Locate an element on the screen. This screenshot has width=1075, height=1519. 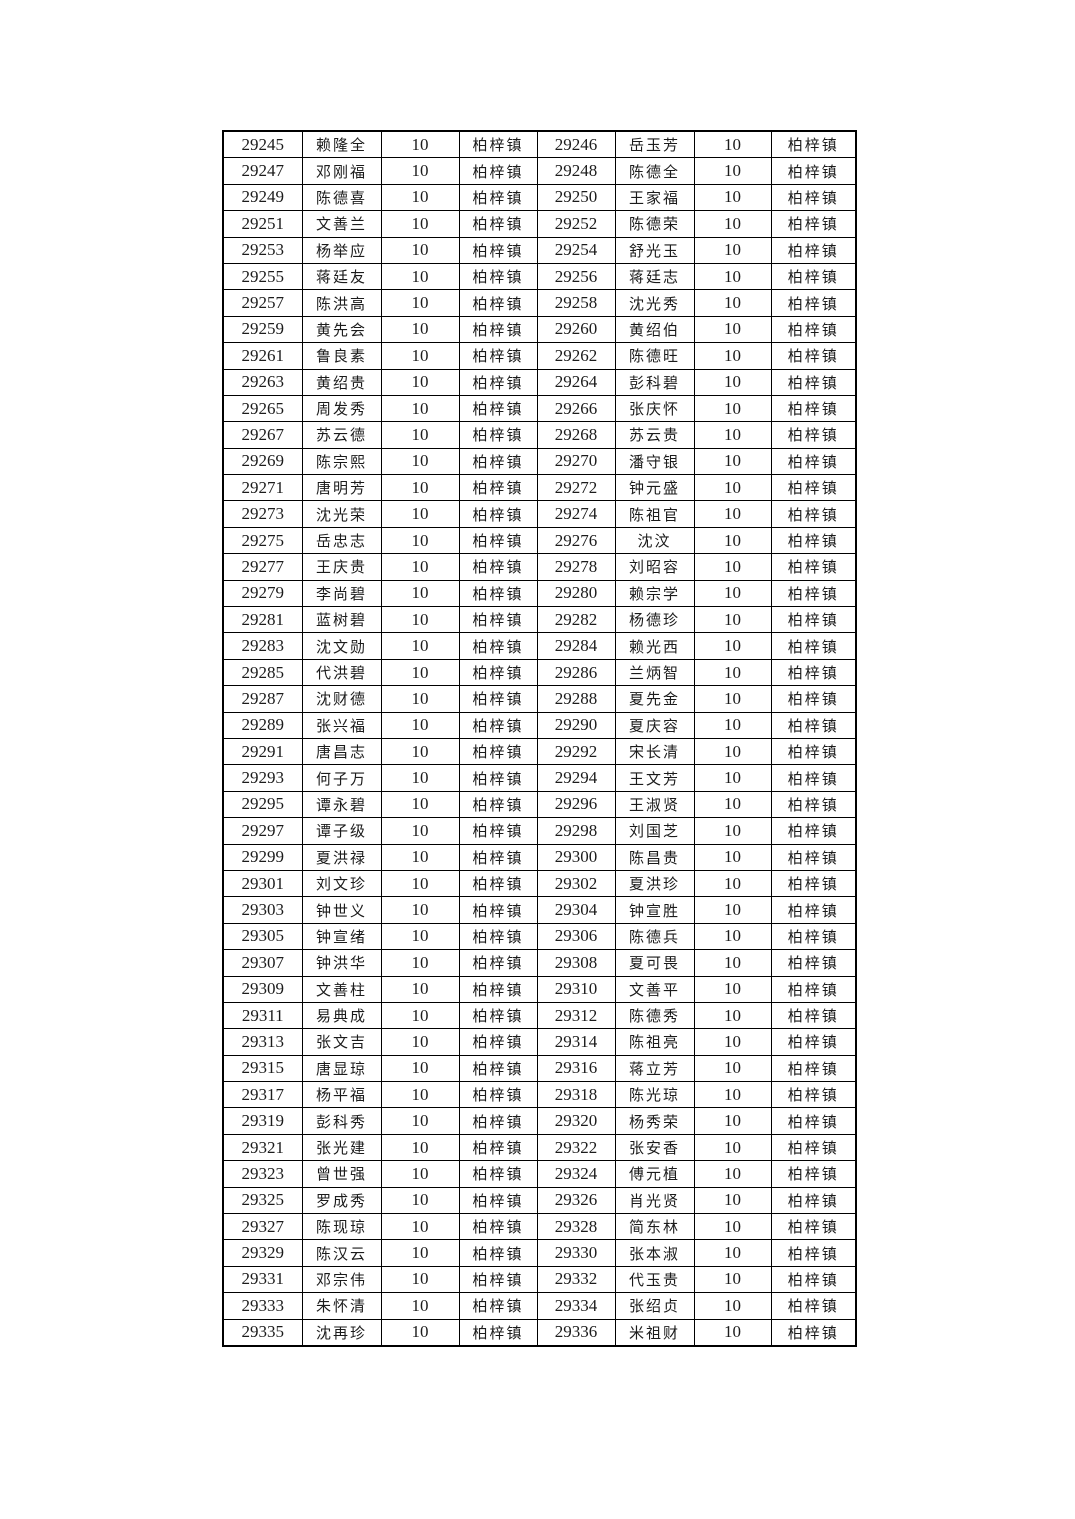
name-cell: 赖隆全 is located at coordinates (341, 144).